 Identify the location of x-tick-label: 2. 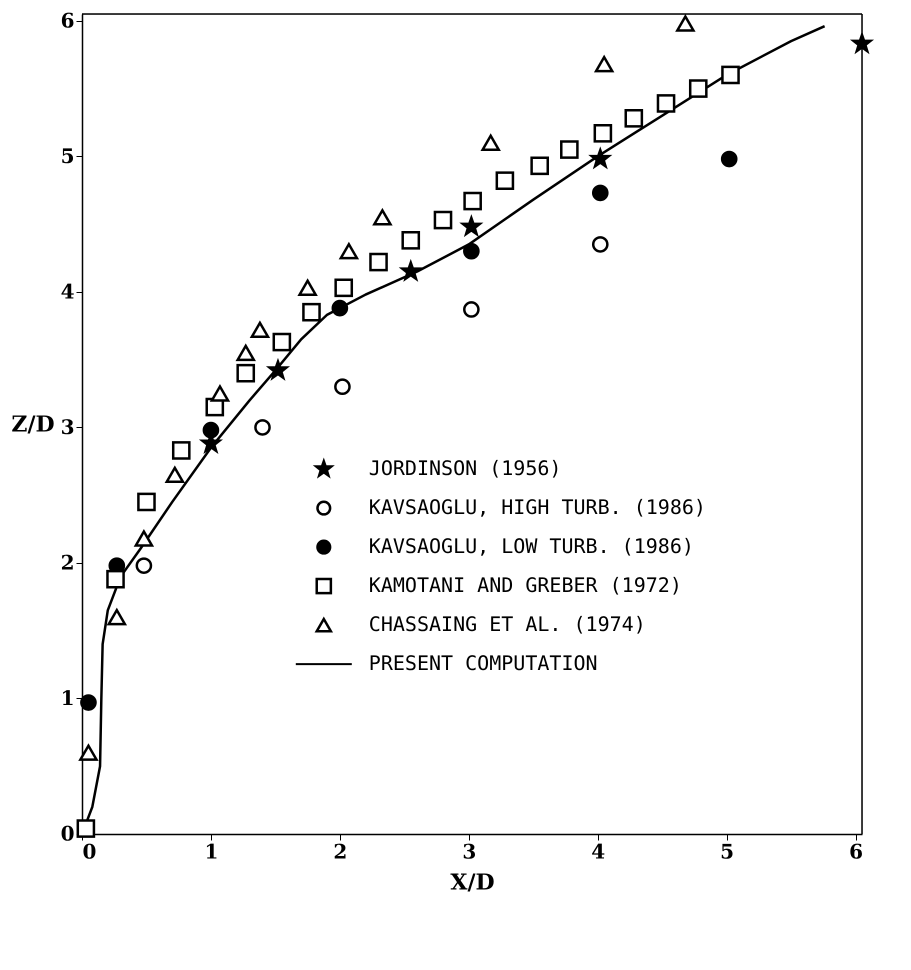
(340, 852).